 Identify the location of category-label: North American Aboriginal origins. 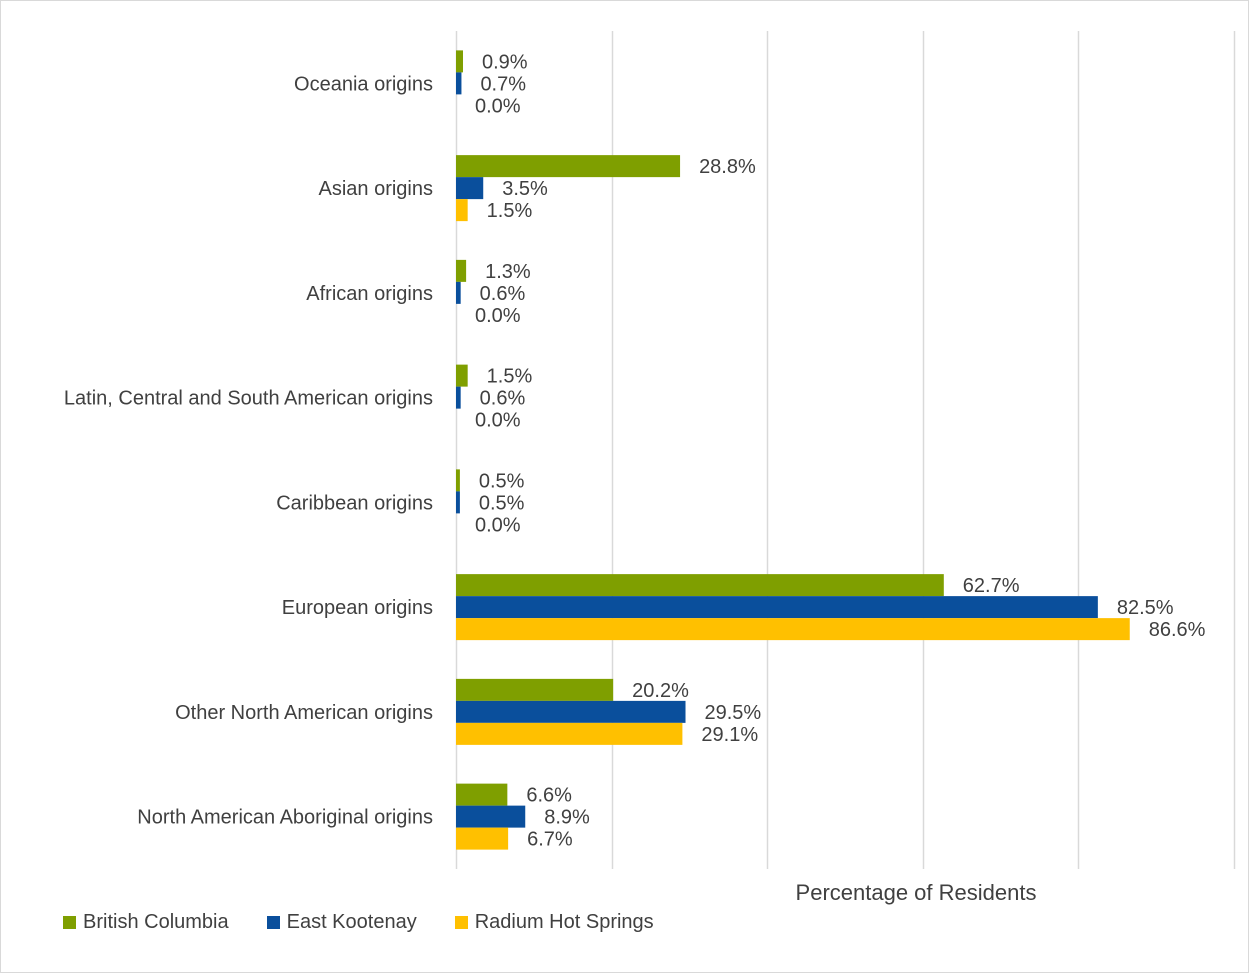
(285, 818).